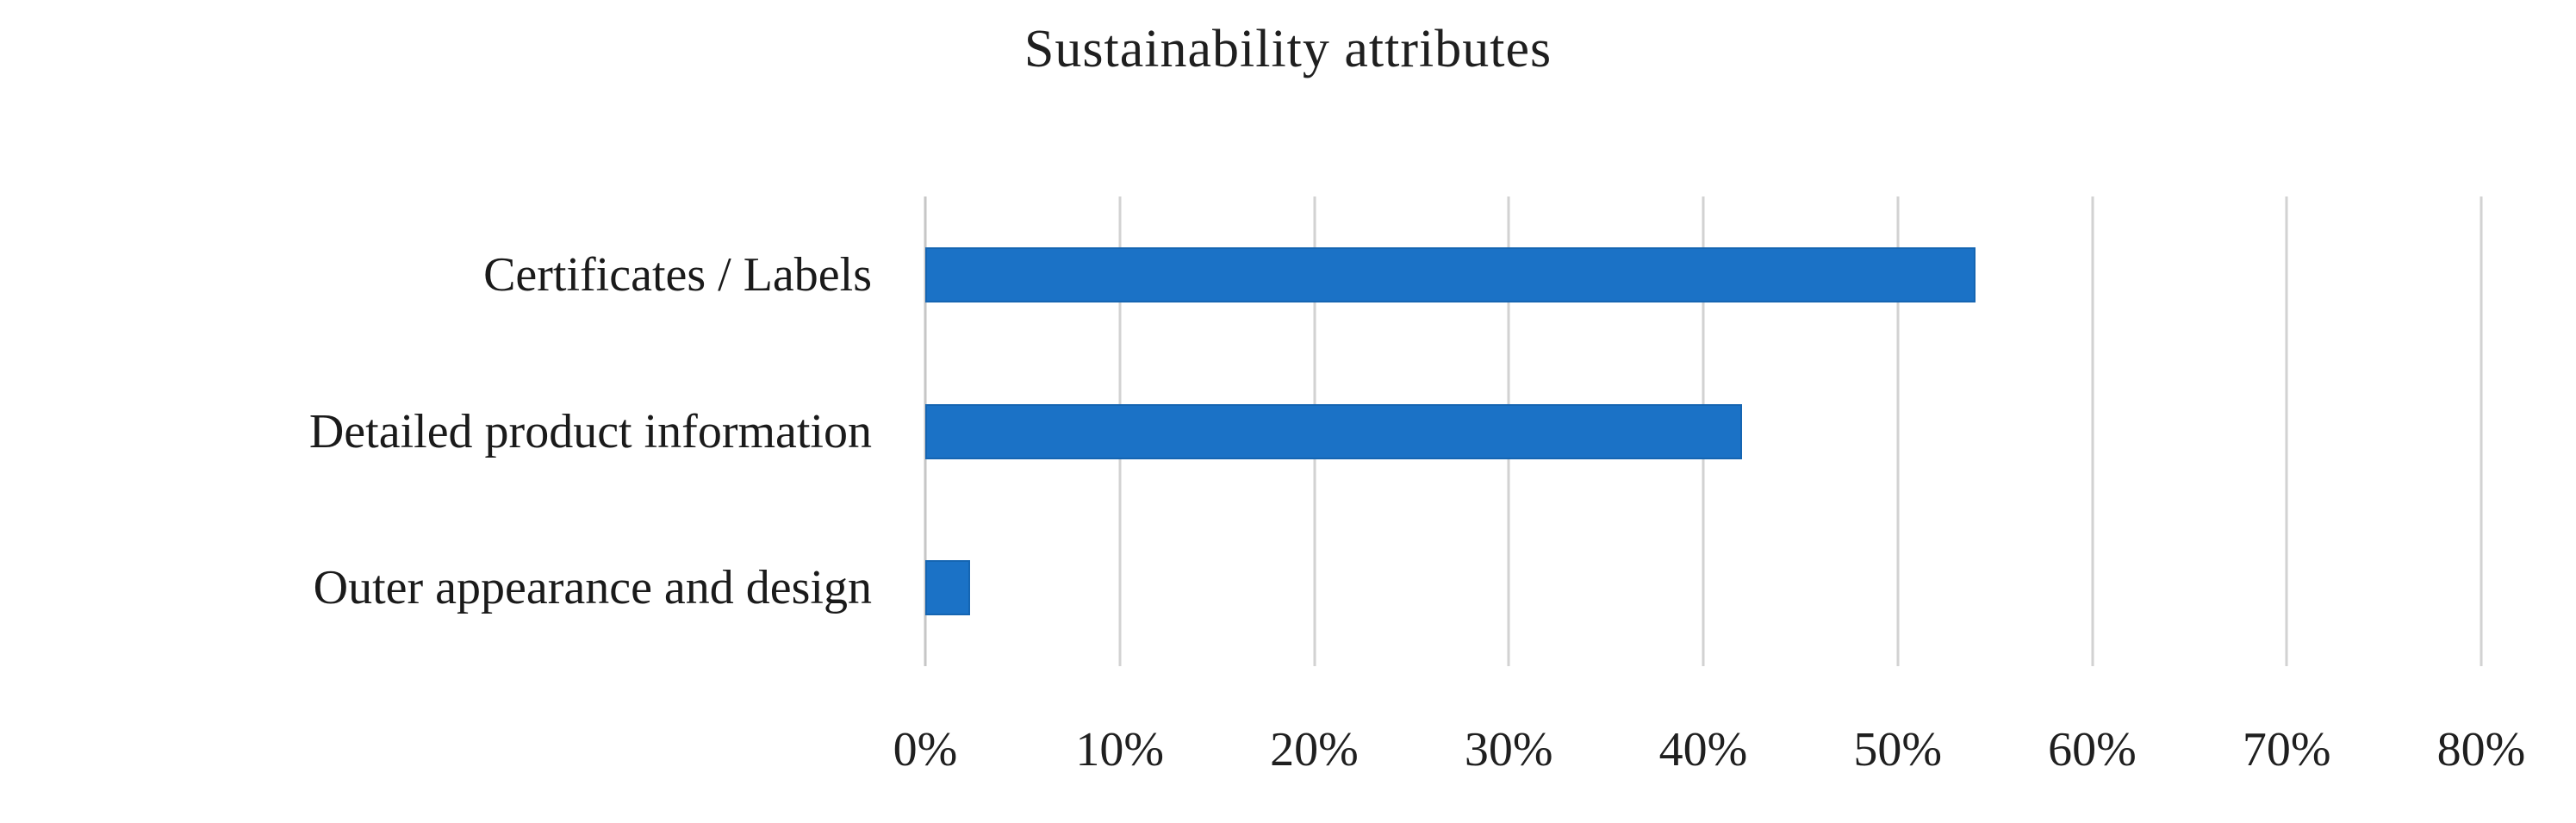 The height and width of the screenshot is (823, 2576). What do you see at coordinates (1120, 750) in the screenshot?
I see `x-tick-label: 10%` at bounding box center [1120, 750].